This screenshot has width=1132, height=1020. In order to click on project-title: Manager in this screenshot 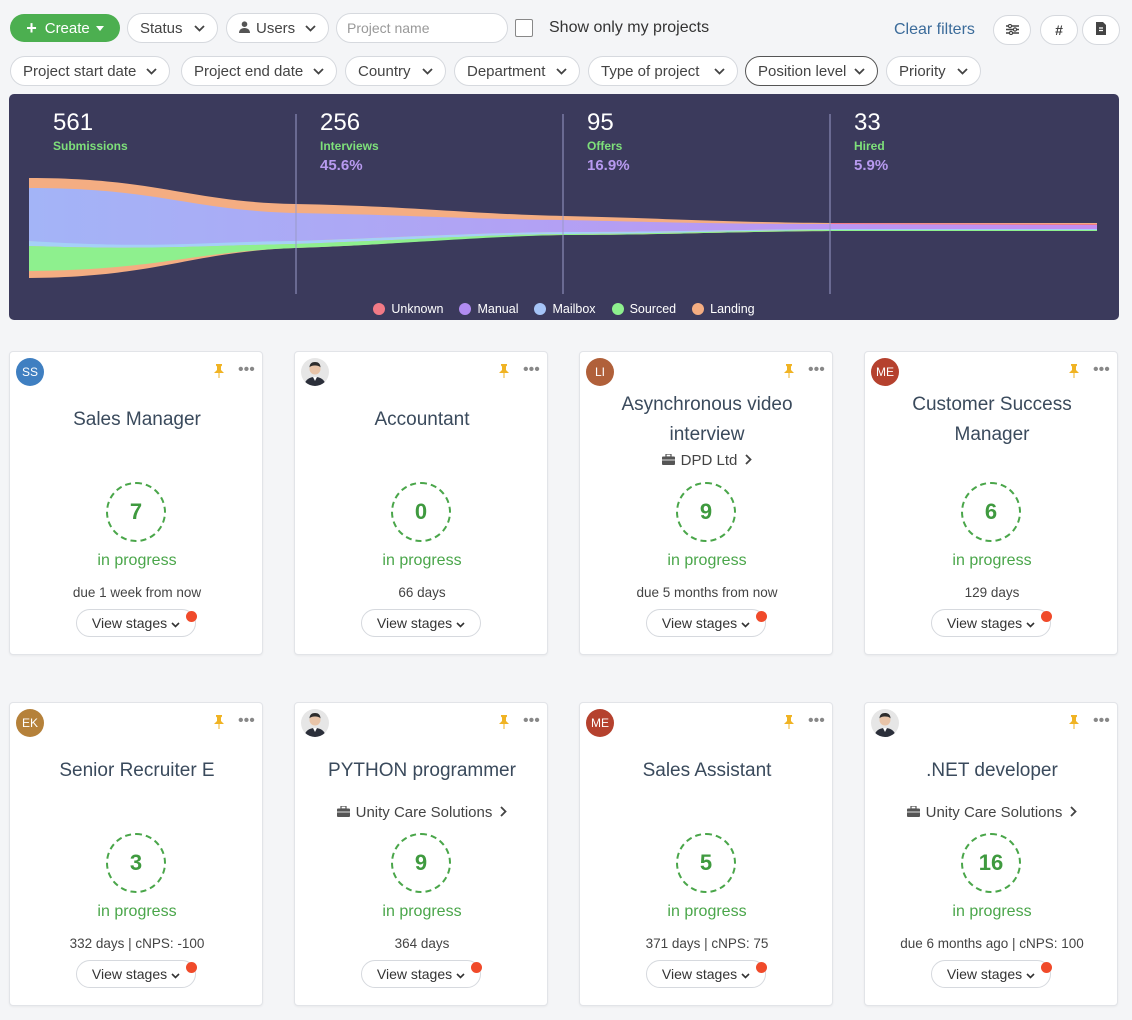, I will do `click(992, 434)`.